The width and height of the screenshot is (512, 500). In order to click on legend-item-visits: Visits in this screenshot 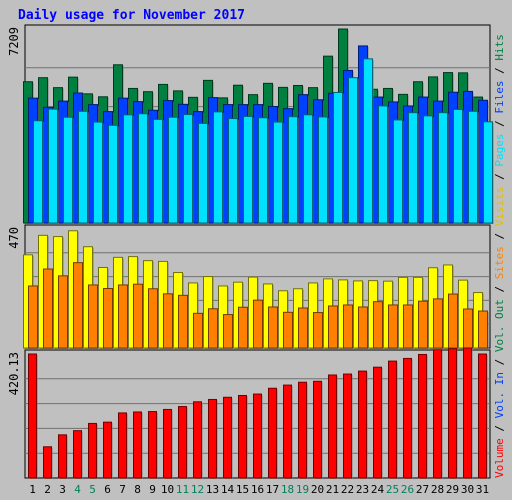, I will do `click(499, 207)`.